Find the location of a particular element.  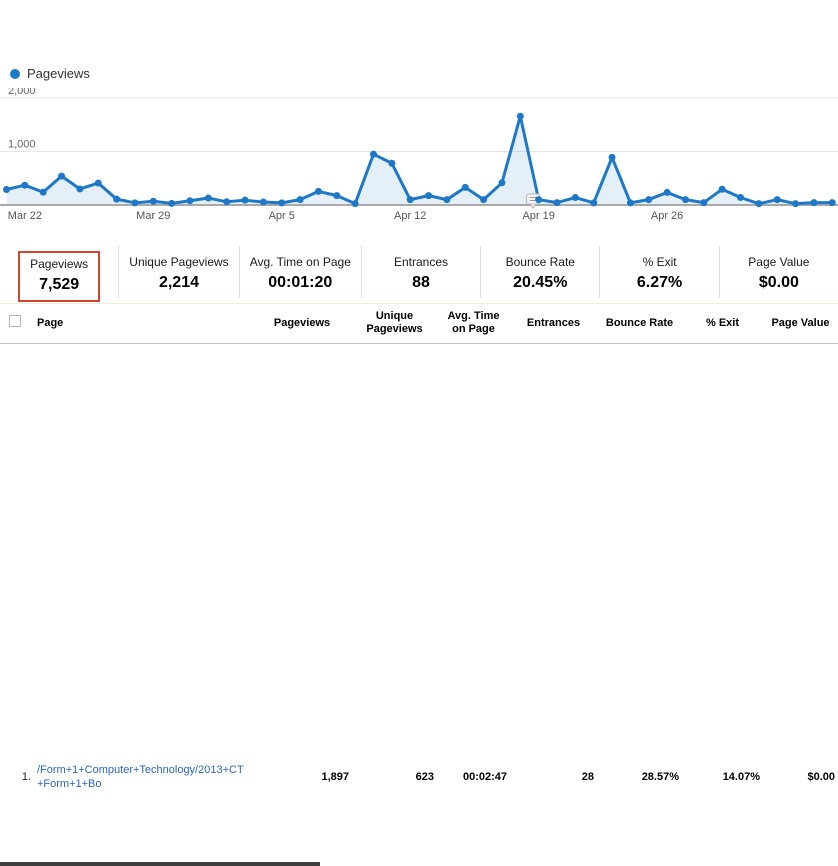

metric-value: 7,529 is located at coordinates (59, 284).